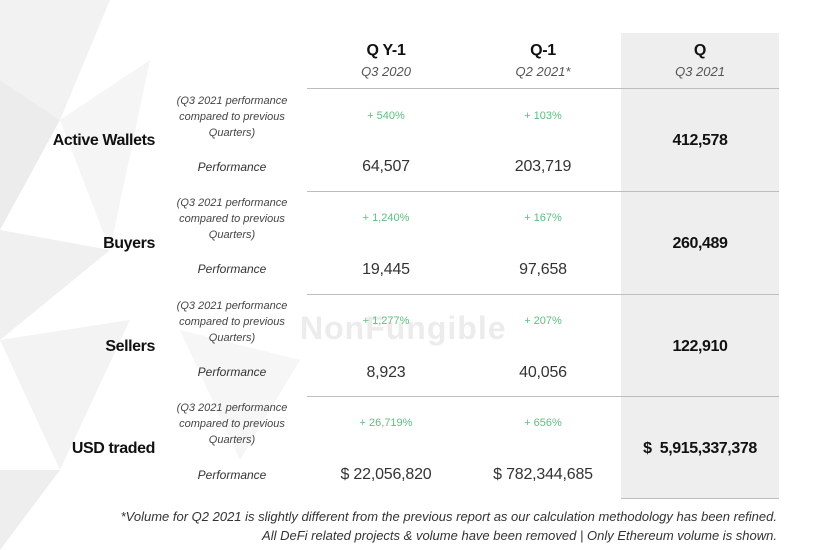  Describe the element at coordinates (386, 218) in the screenshot. I see `percent-change-y-1: + 1,240%` at that location.